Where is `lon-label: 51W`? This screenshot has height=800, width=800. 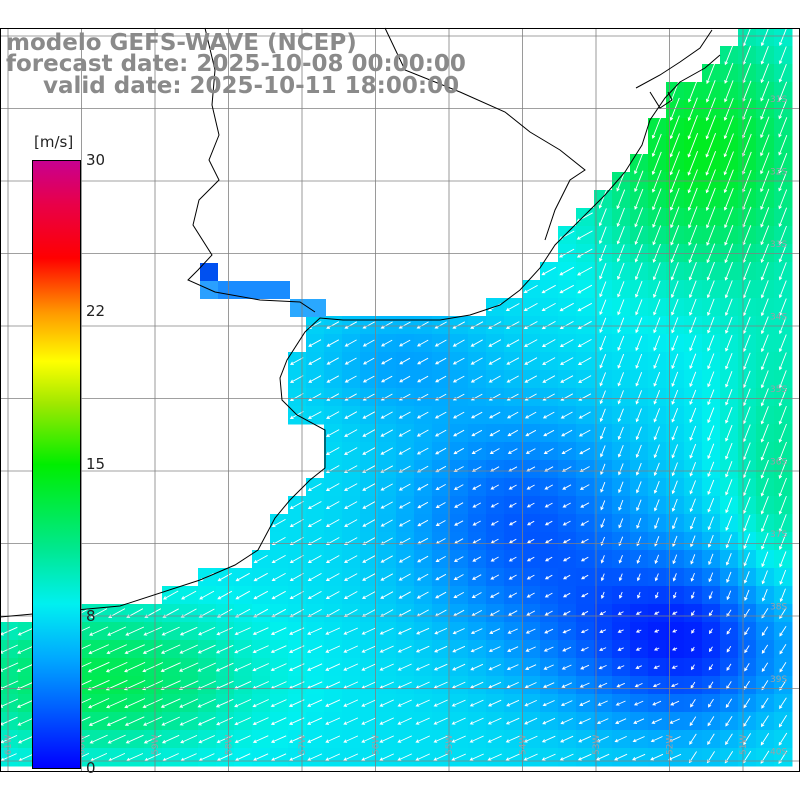 lon-label: 51W is located at coordinates (744, 745).